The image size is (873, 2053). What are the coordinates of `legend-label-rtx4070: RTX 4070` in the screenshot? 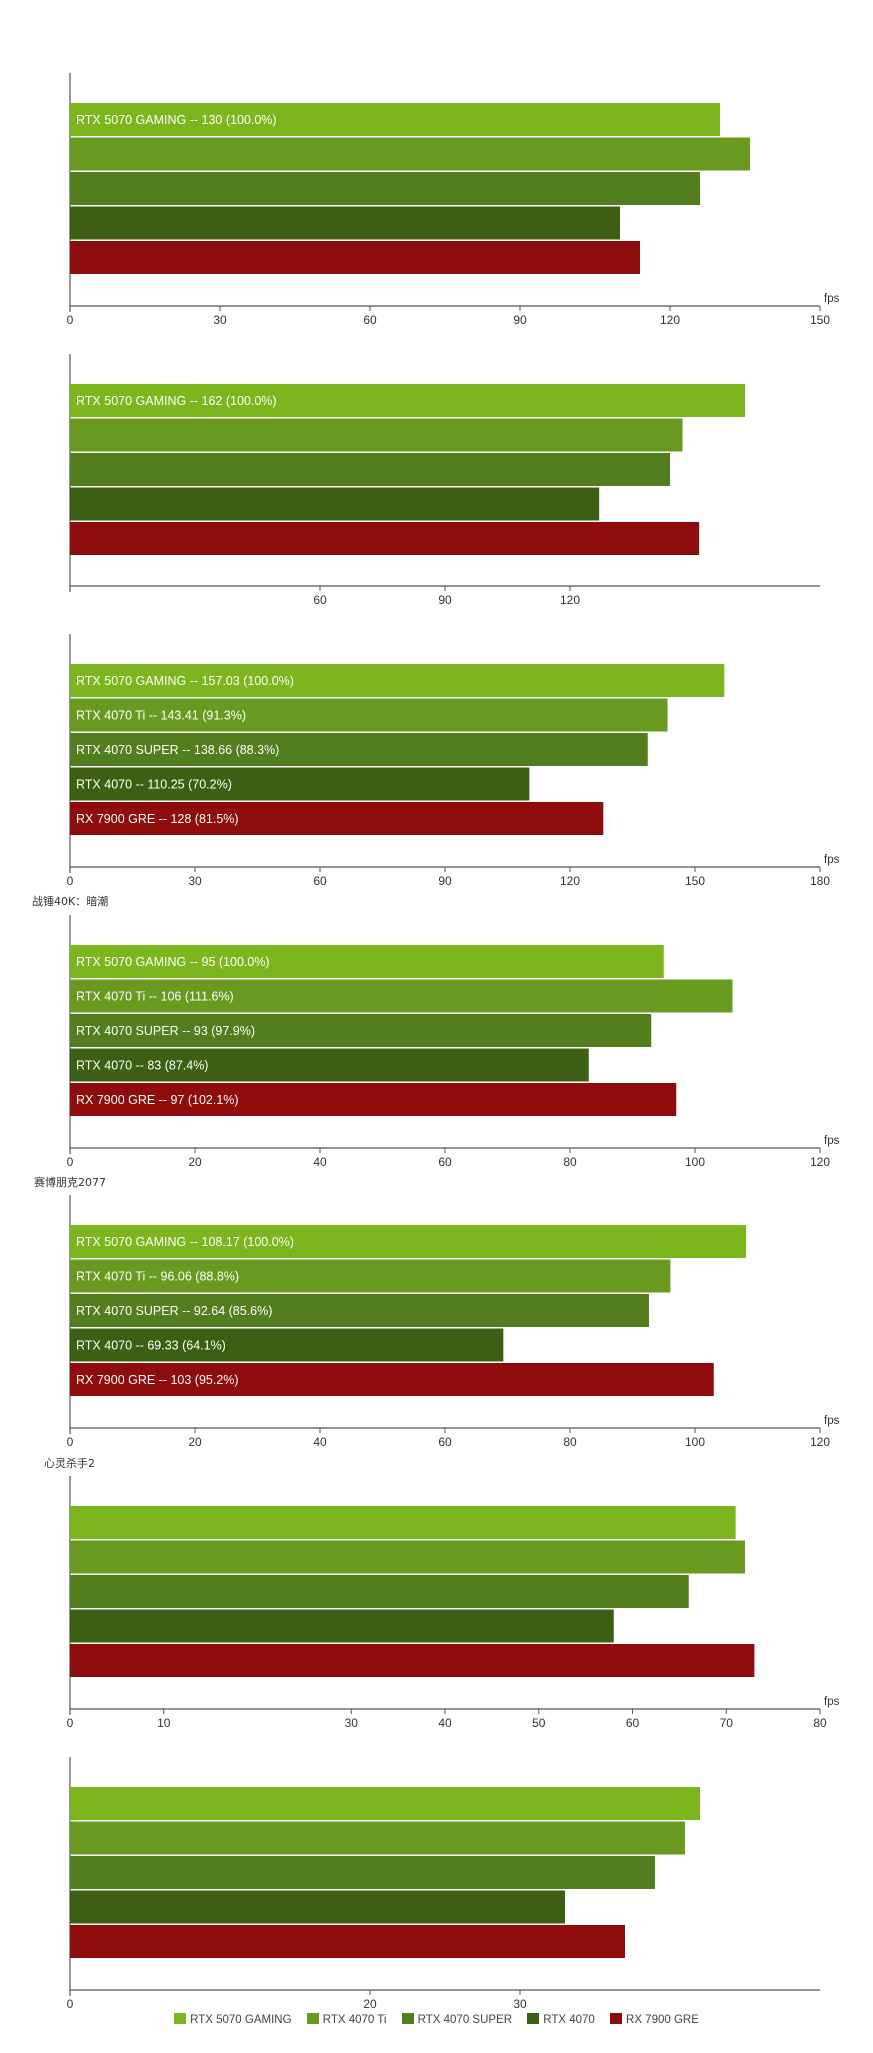 It's located at (569, 2020).